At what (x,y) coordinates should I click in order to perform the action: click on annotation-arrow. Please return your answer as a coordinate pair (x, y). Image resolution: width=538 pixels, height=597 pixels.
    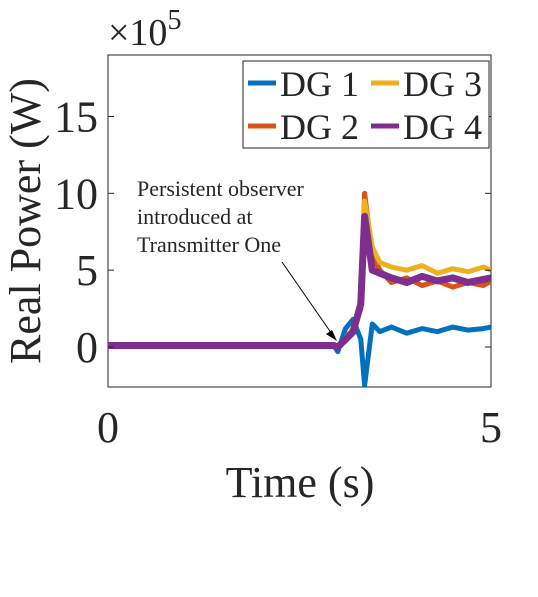
    Looking at the image, I should click on (308, 299).